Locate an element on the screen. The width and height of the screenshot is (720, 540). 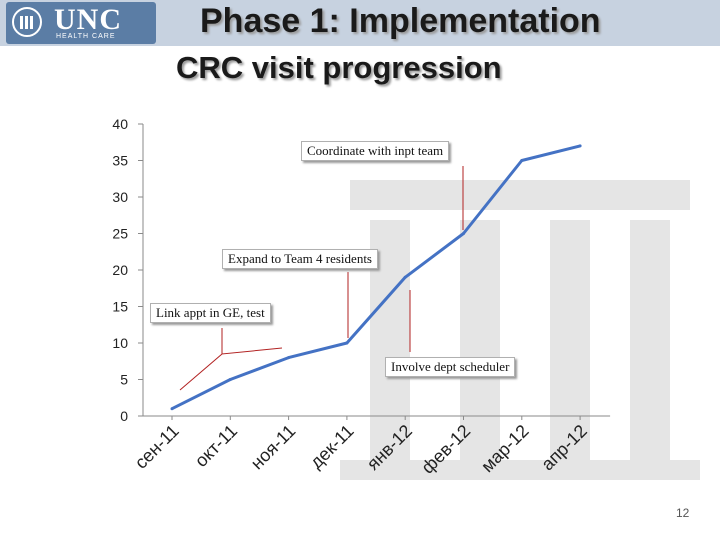
annotation-leader-line is located at coordinates (231, 359).